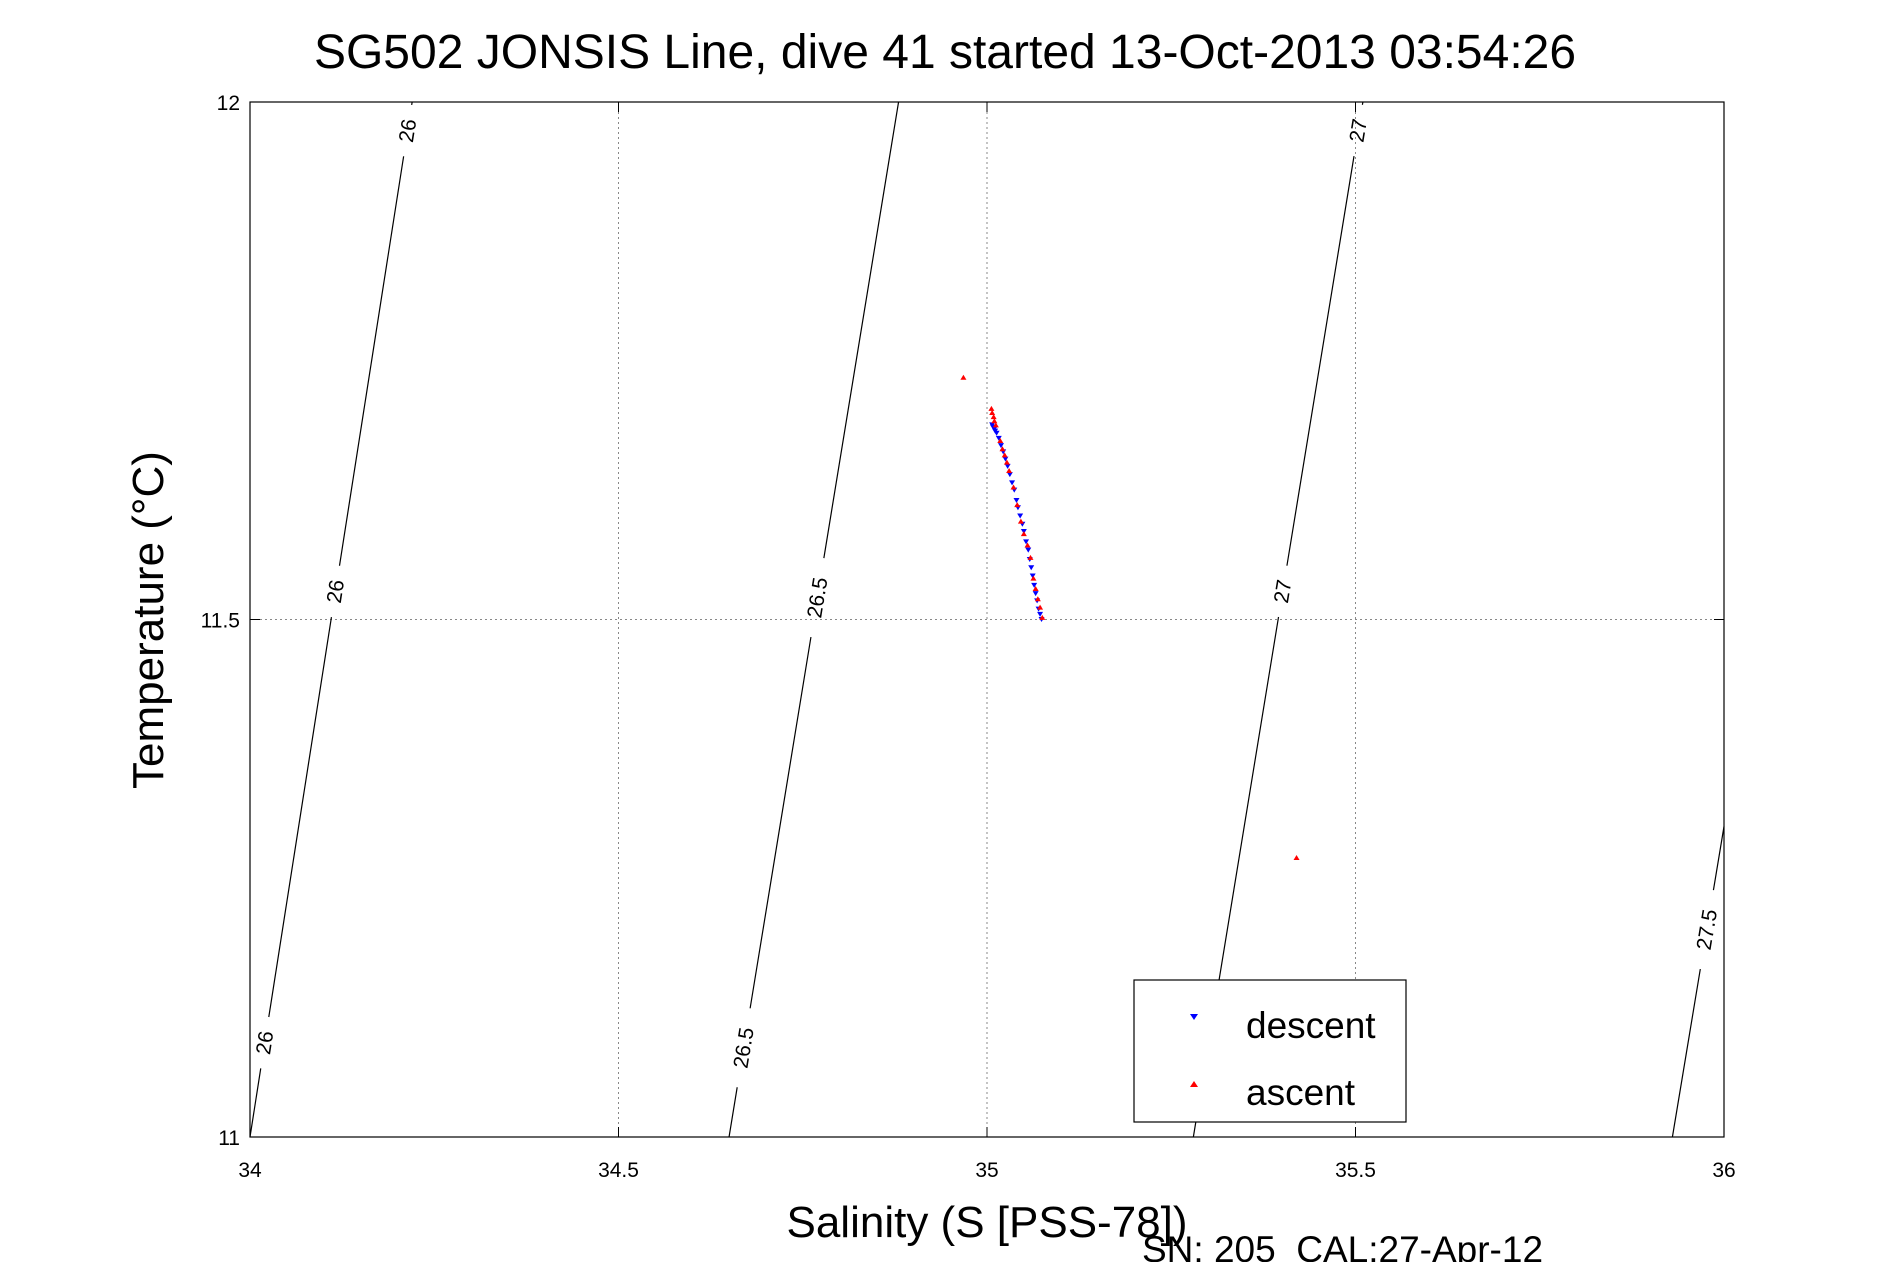 The image size is (1891, 1262). What do you see at coordinates (148, 620) in the screenshot?
I see `y-axis-label: Temperature (°C)` at bounding box center [148, 620].